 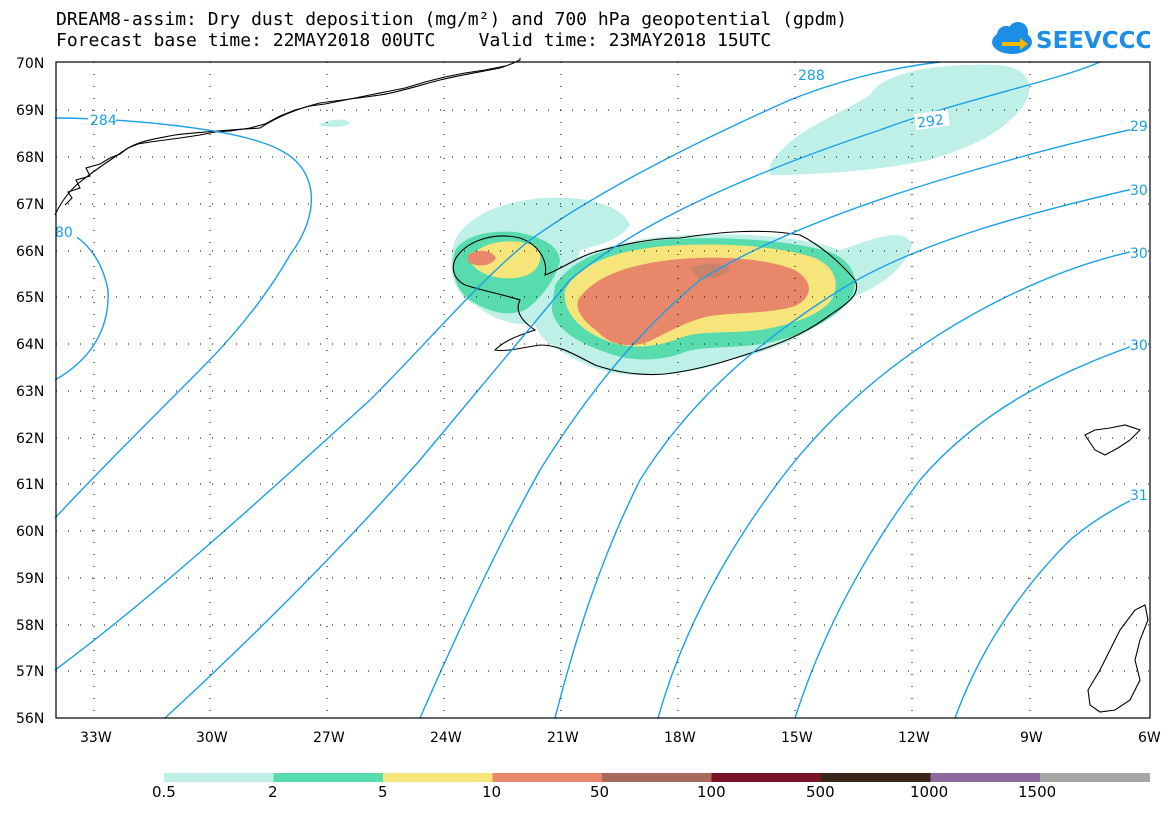 What do you see at coordinates (30, 158) in the screenshot?
I see `lat-label: 68N` at bounding box center [30, 158].